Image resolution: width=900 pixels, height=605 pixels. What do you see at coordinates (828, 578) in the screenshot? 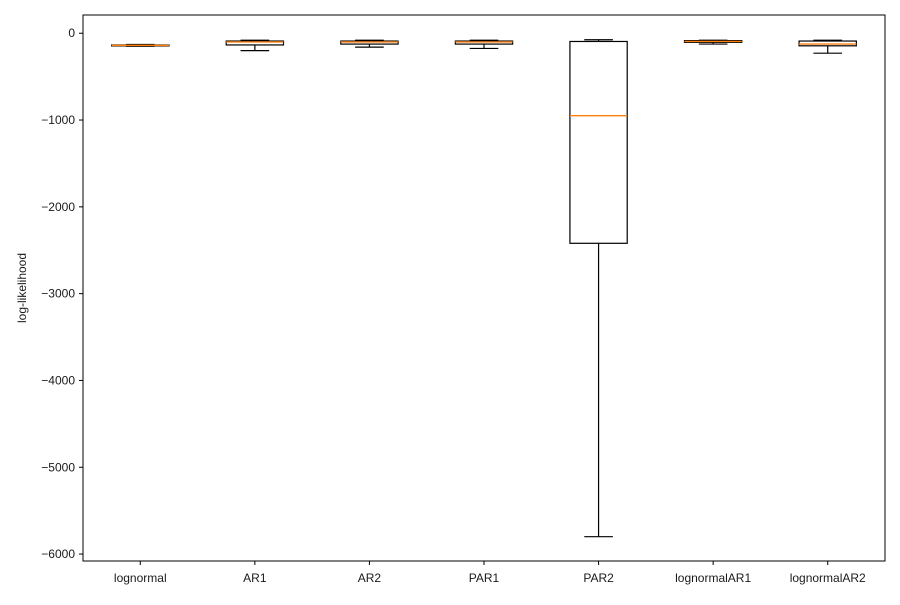
I see `x-tick-label: lognormalAR2` at bounding box center [828, 578].